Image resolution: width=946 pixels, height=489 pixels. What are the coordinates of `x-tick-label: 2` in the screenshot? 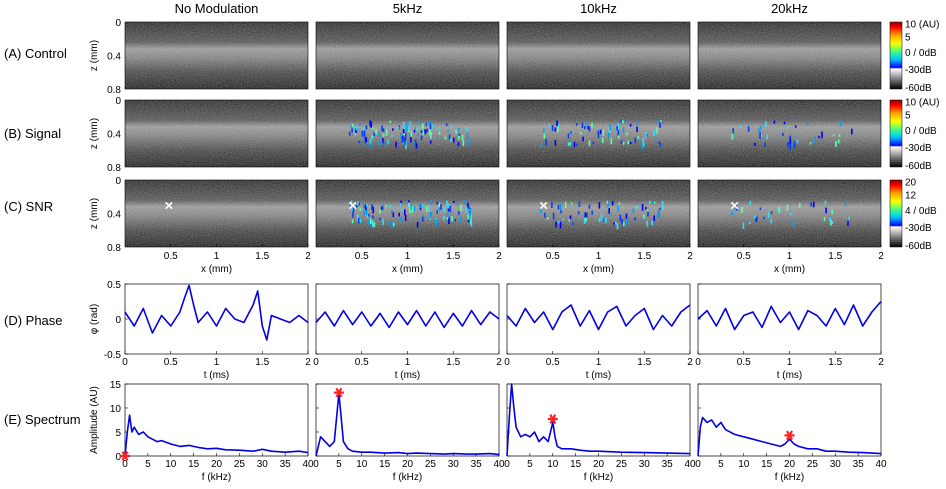 It's located at (690, 256).